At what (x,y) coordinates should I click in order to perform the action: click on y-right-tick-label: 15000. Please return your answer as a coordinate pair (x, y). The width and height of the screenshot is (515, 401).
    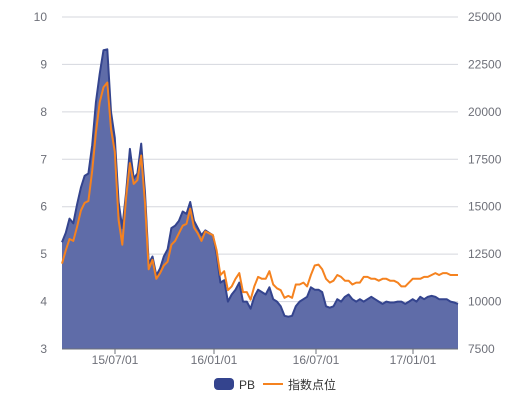
    Looking at the image, I should click on (485, 207).